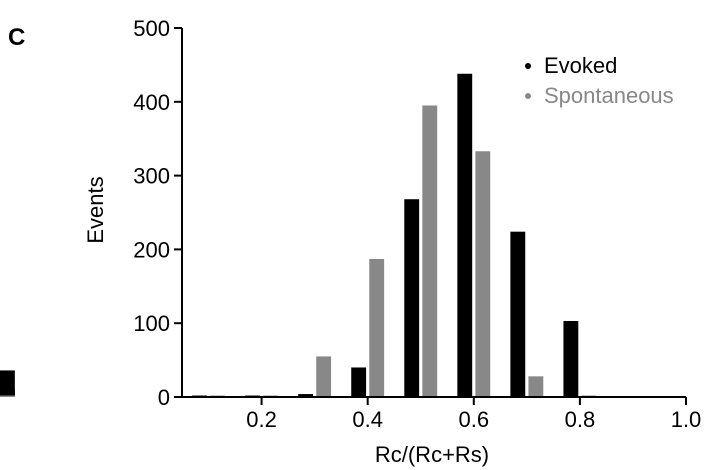 This screenshot has height=470, width=714. I want to click on panel-label: C, so click(16, 37).